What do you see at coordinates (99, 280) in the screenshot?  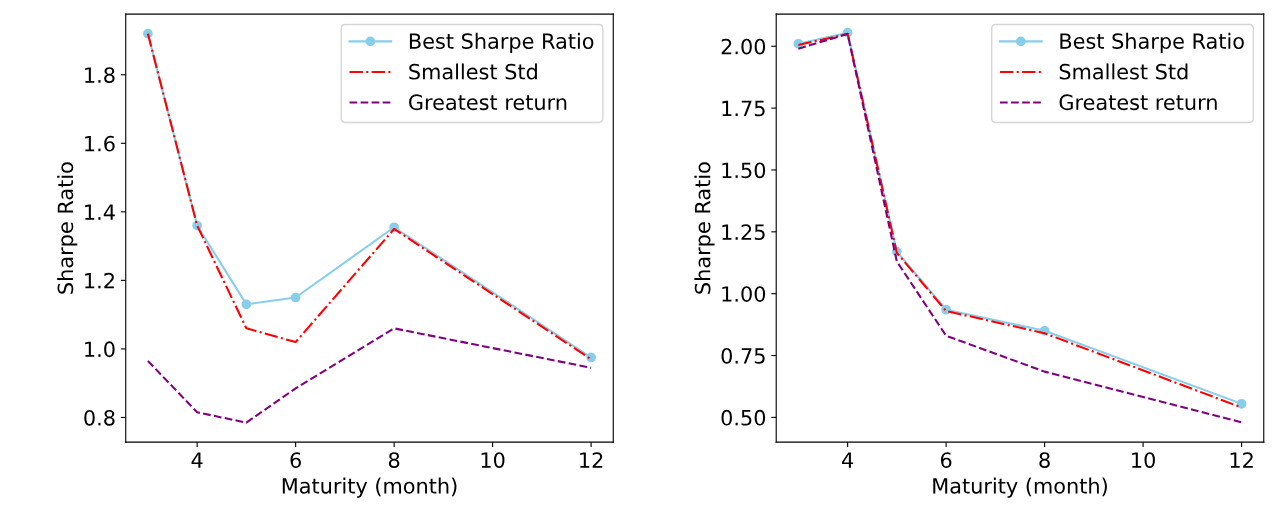 I see `y-tick-label: 1.2` at bounding box center [99, 280].